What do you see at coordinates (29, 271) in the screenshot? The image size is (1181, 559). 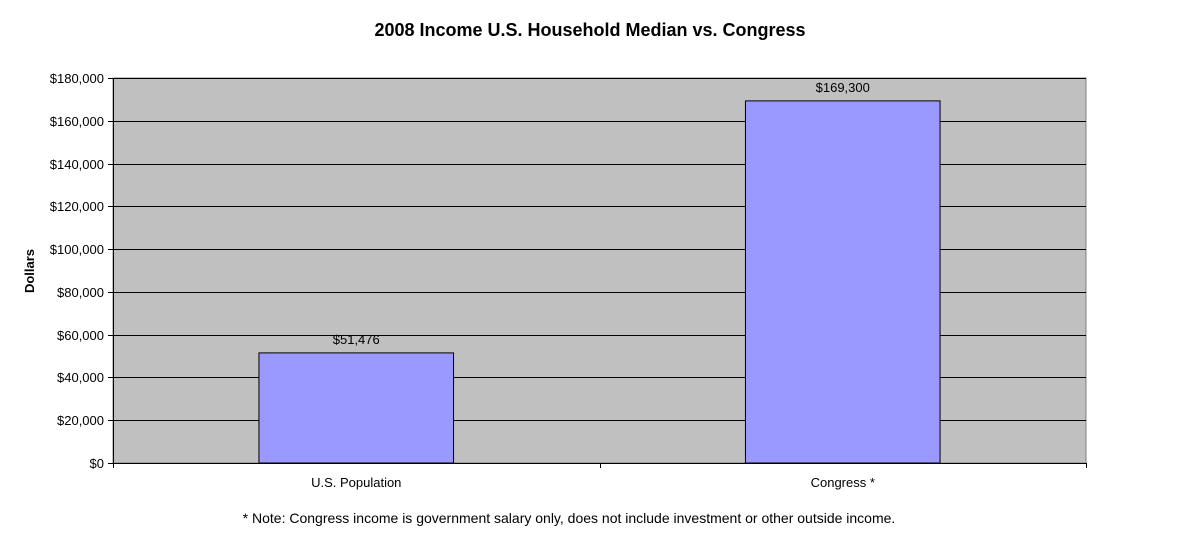 I see `y-axis-label: Dollars` at bounding box center [29, 271].